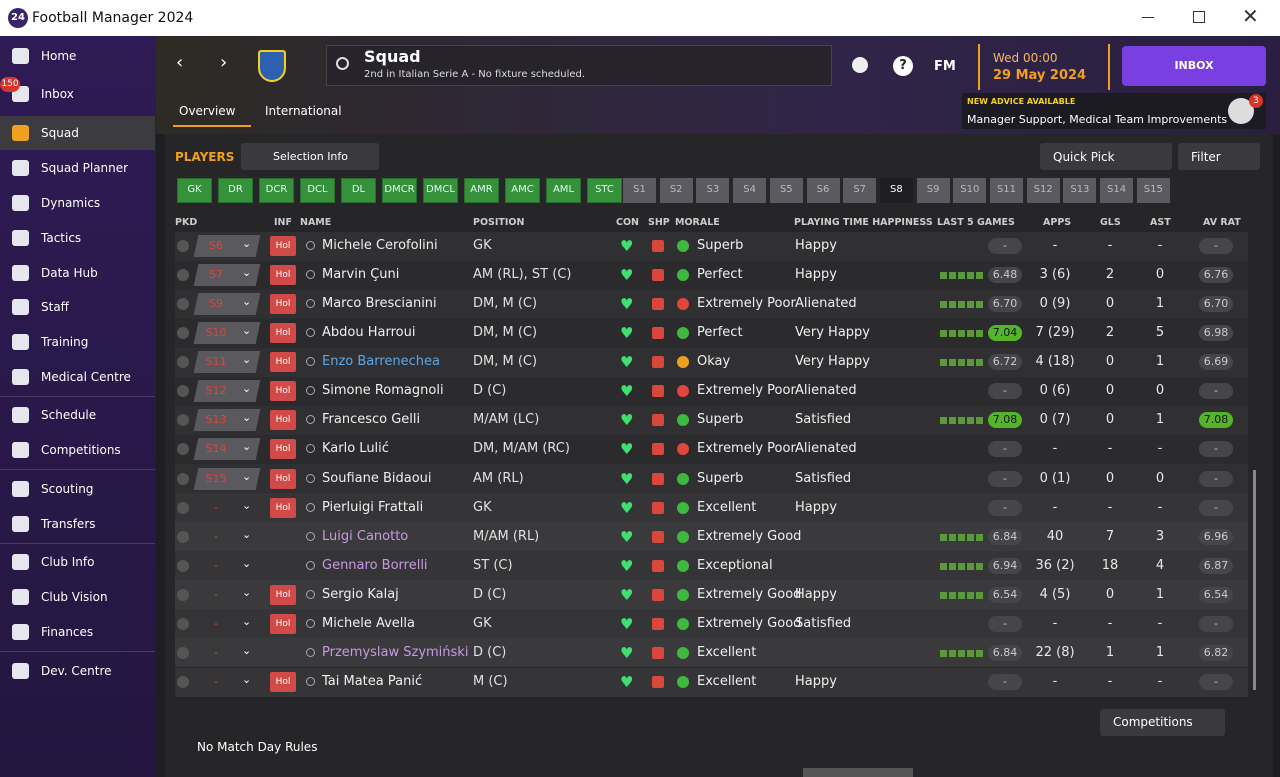  I want to click on minimize, so click(1148, 17).